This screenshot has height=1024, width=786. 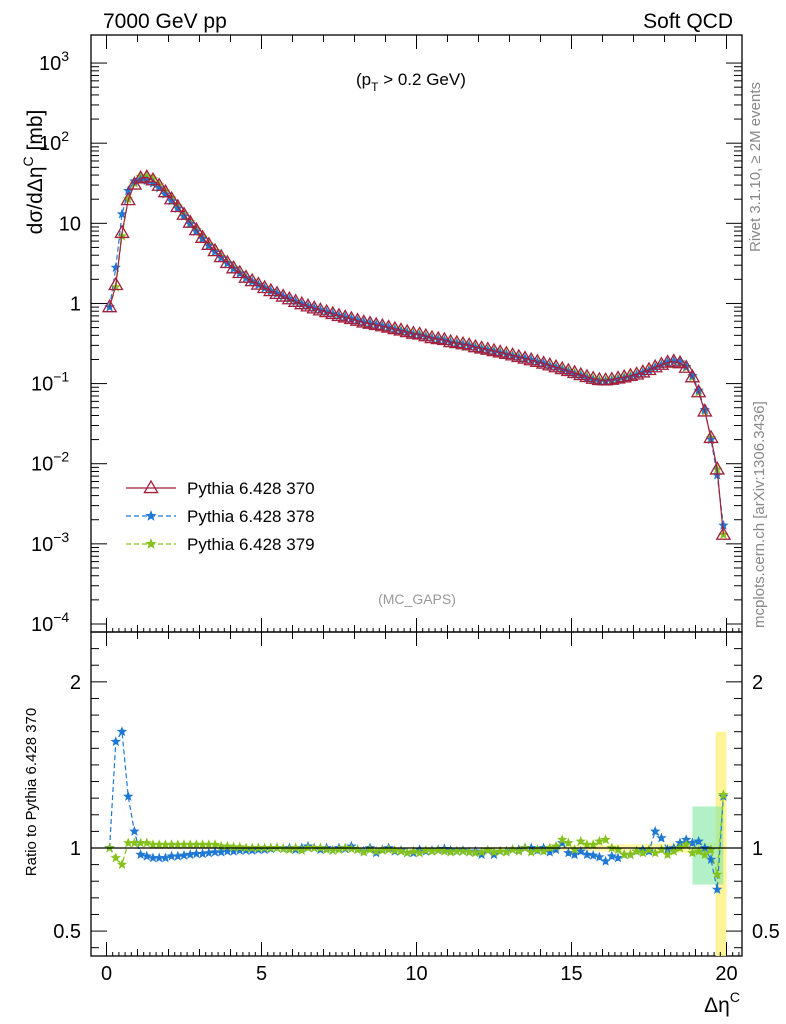 What do you see at coordinates (411, 82) in the screenshot?
I see `cut-label: (pT > 0.2 GeV)` at bounding box center [411, 82].